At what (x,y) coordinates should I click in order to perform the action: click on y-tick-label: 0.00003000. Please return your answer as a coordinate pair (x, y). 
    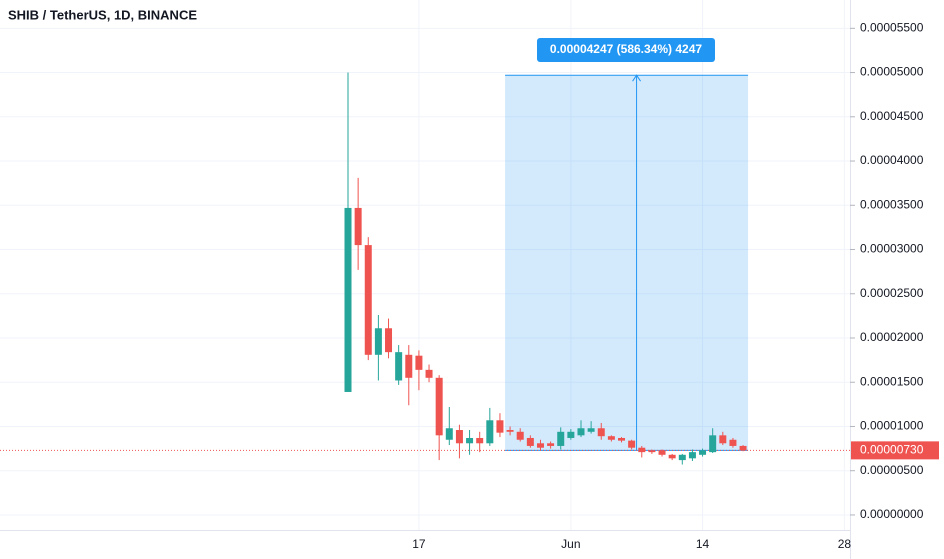
    Looking at the image, I should click on (892, 249).